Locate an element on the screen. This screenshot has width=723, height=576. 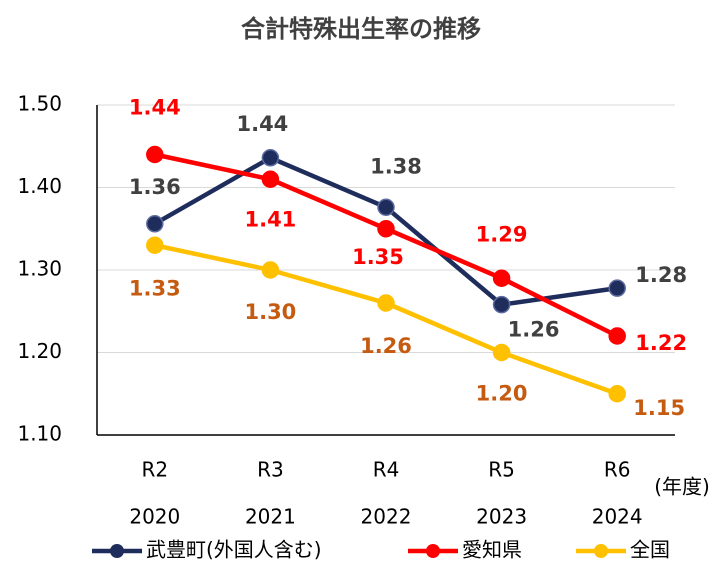
value-label: 1.22 is located at coordinates (661, 343).